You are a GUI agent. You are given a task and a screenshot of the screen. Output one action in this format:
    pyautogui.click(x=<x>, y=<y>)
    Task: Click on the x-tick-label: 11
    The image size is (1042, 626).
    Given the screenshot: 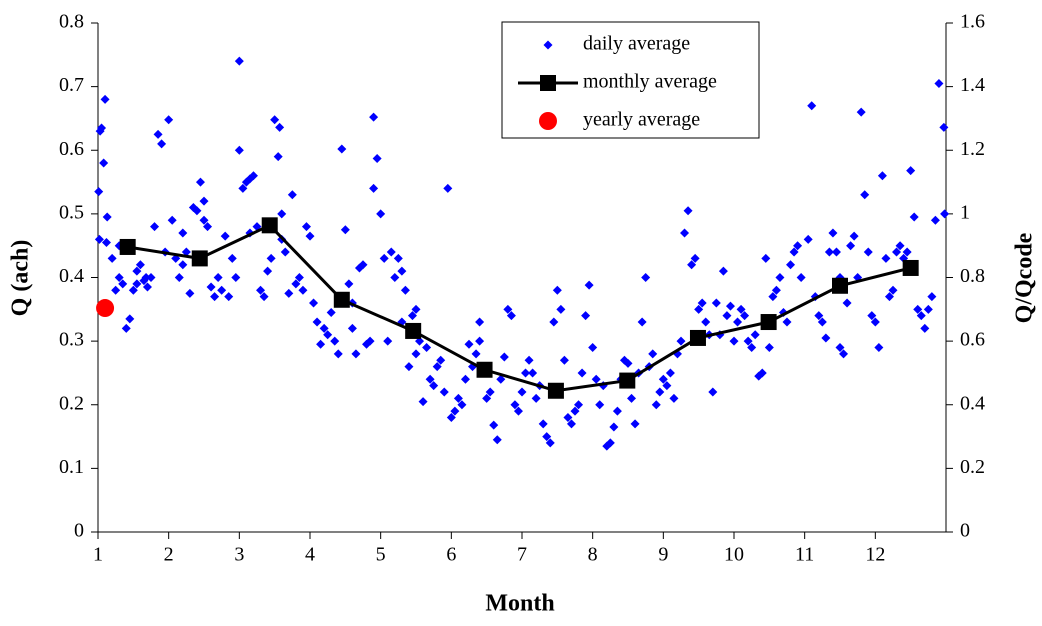 What is the action you would take?
    pyautogui.click(x=804, y=555)
    